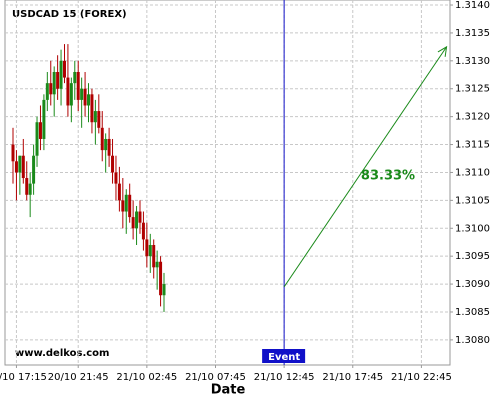  I want to click on y-tick-label: 1.3085, so click(472, 312).